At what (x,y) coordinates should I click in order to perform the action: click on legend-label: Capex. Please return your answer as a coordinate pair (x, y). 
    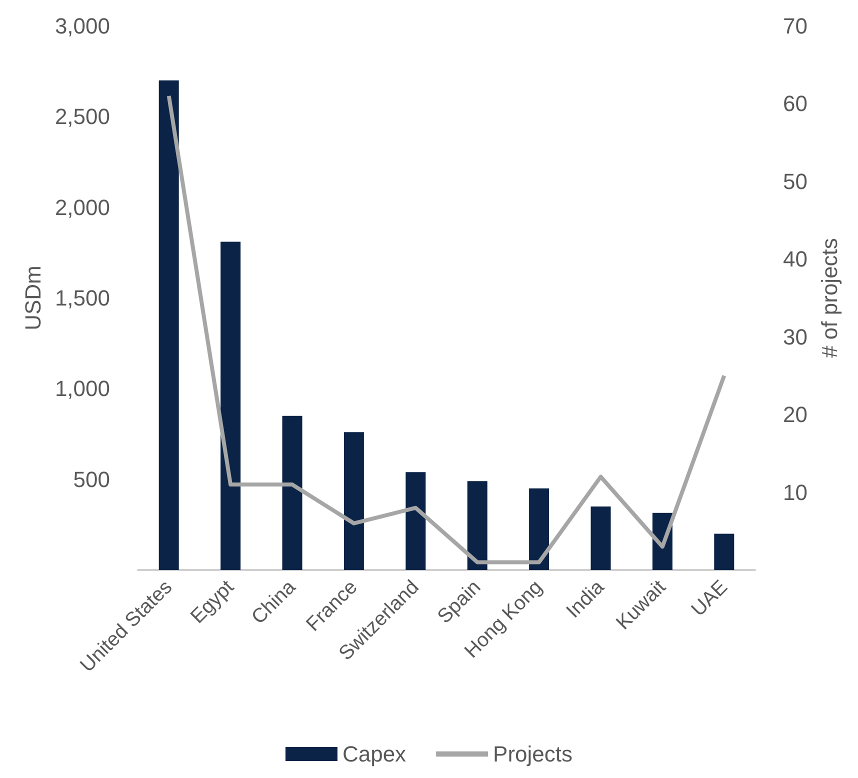
    Looking at the image, I should click on (374, 754).